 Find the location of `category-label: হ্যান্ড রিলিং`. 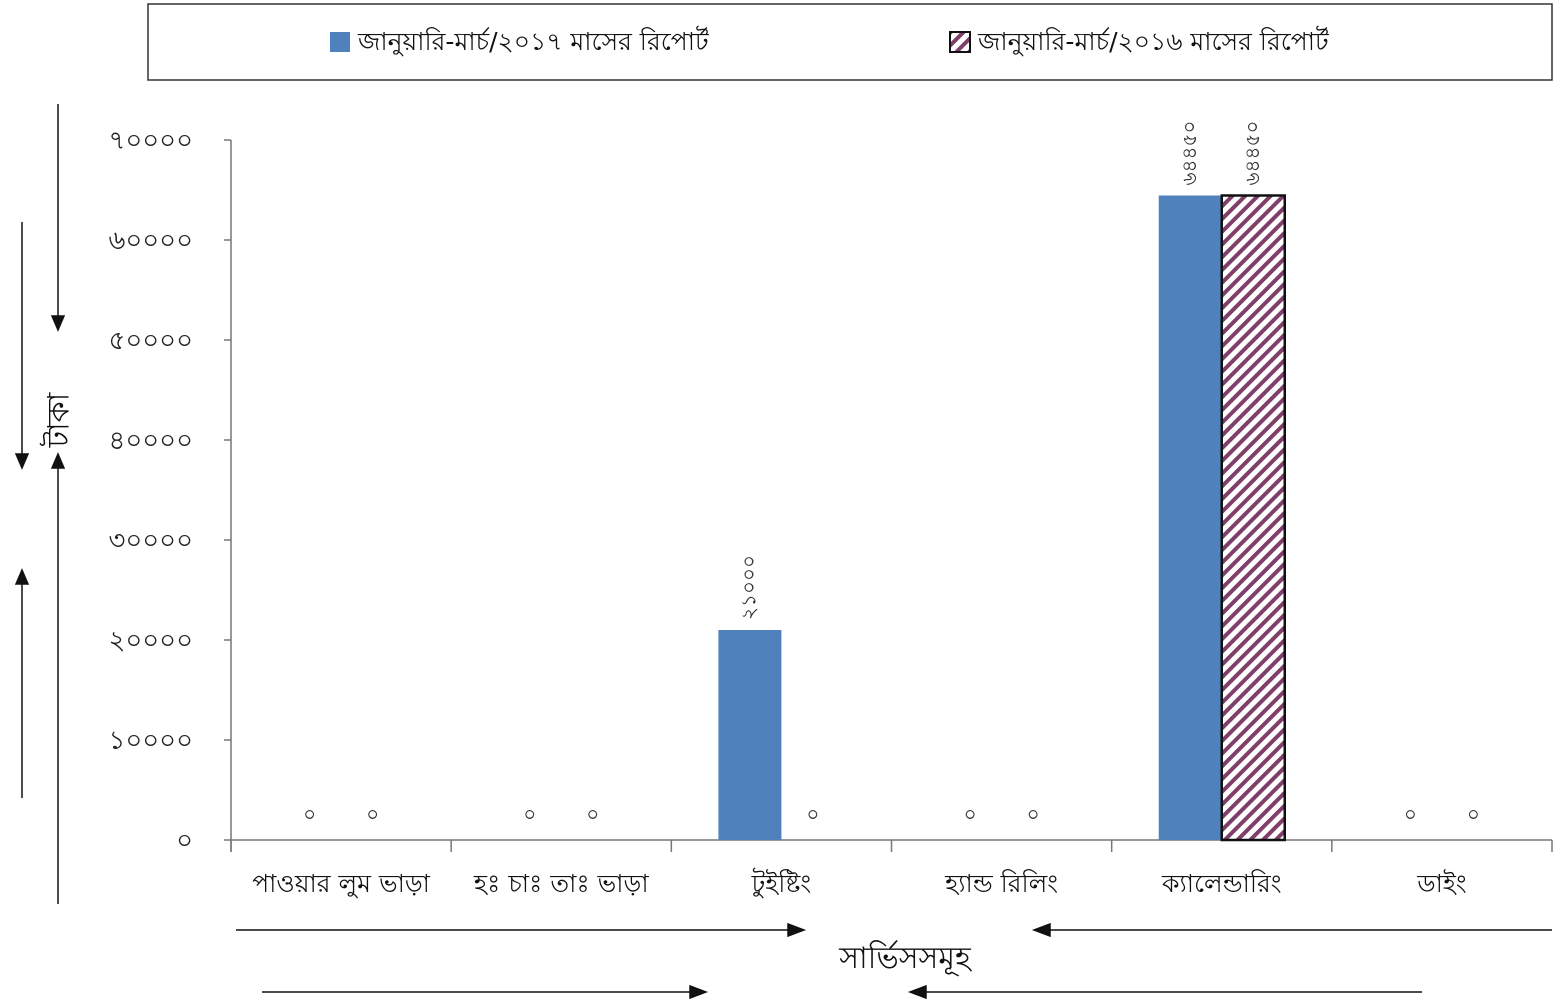

category-label: হ্যান্ড রিলিং is located at coordinates (1001, 883).